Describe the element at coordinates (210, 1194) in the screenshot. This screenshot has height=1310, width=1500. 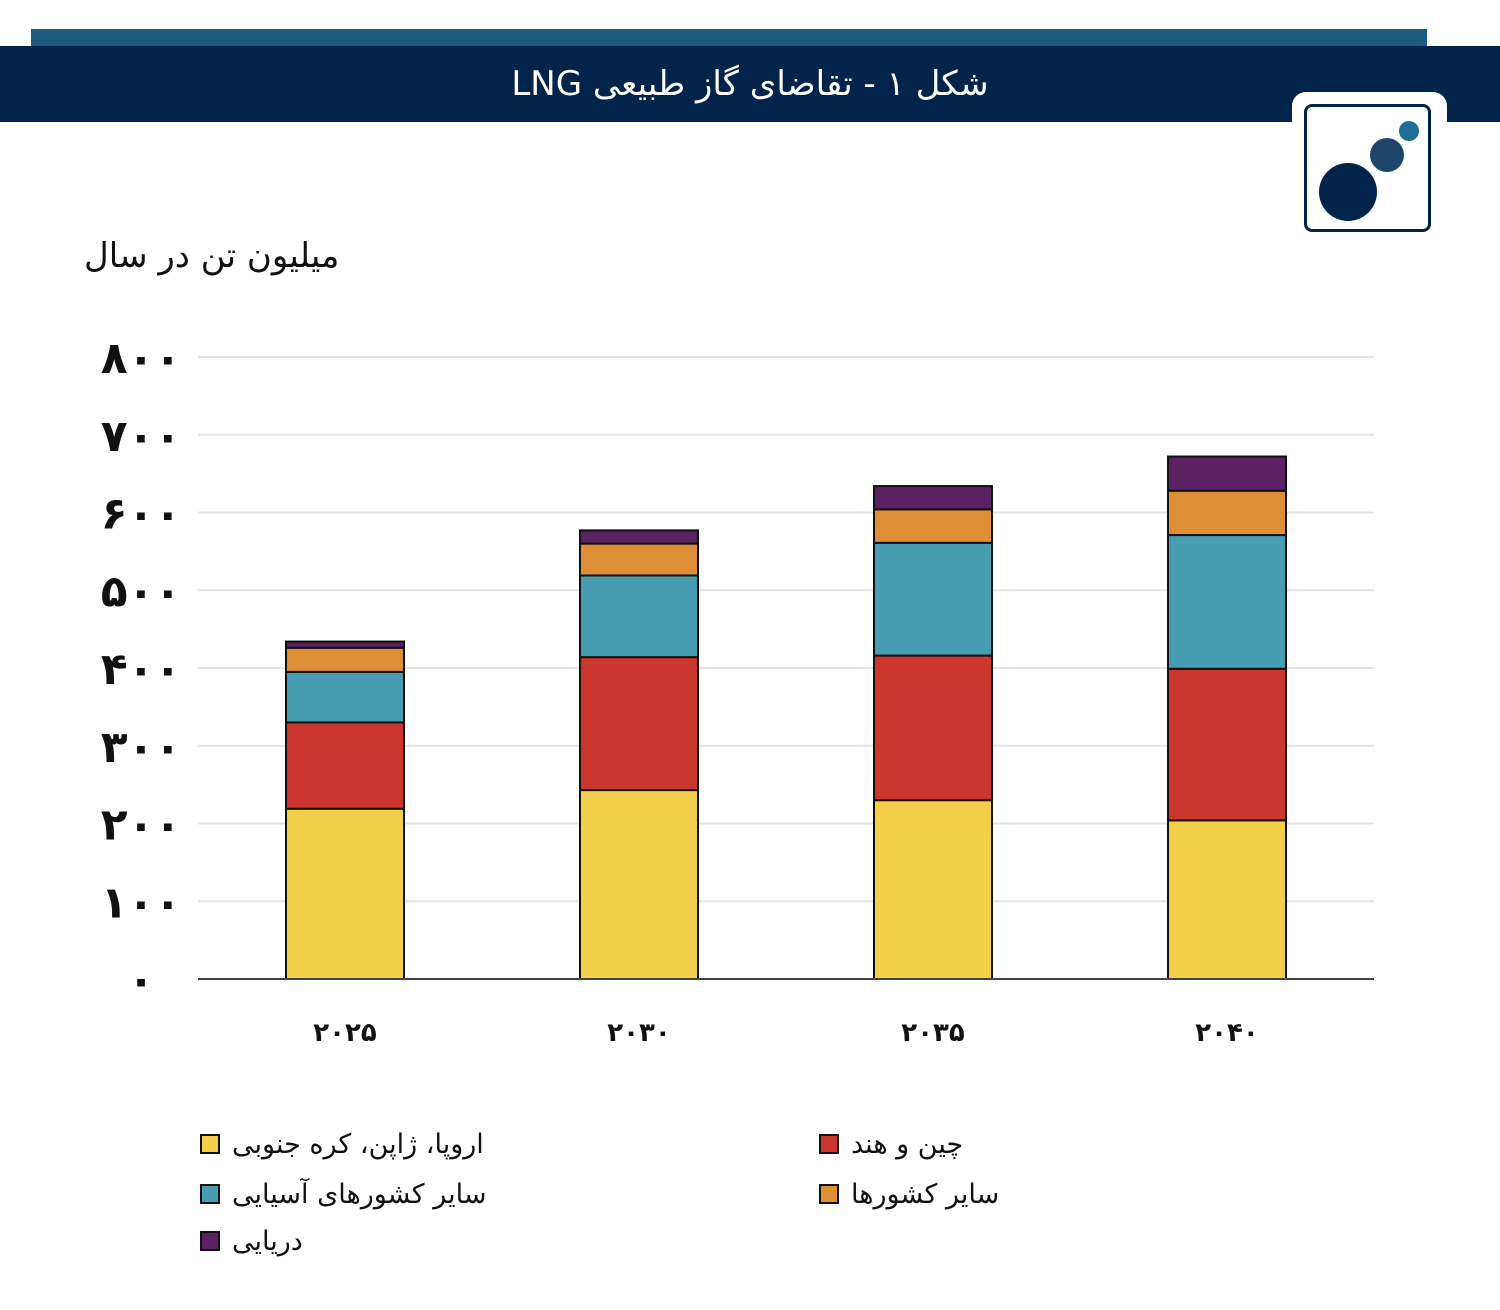
I see `legend-swatch-blue` at that location.